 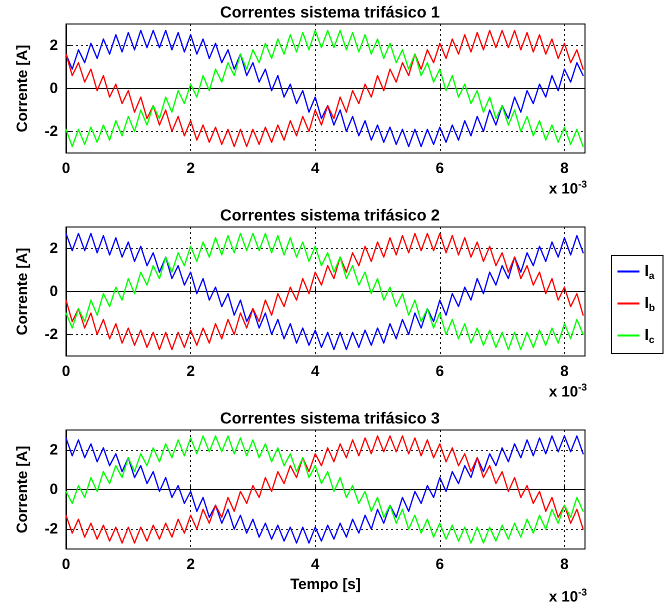 What do you see at coordinates (330, 13) in the screenshot?
I see `chart-title: Correntes sistema trifásico 1` at bounding box center [330, 13].